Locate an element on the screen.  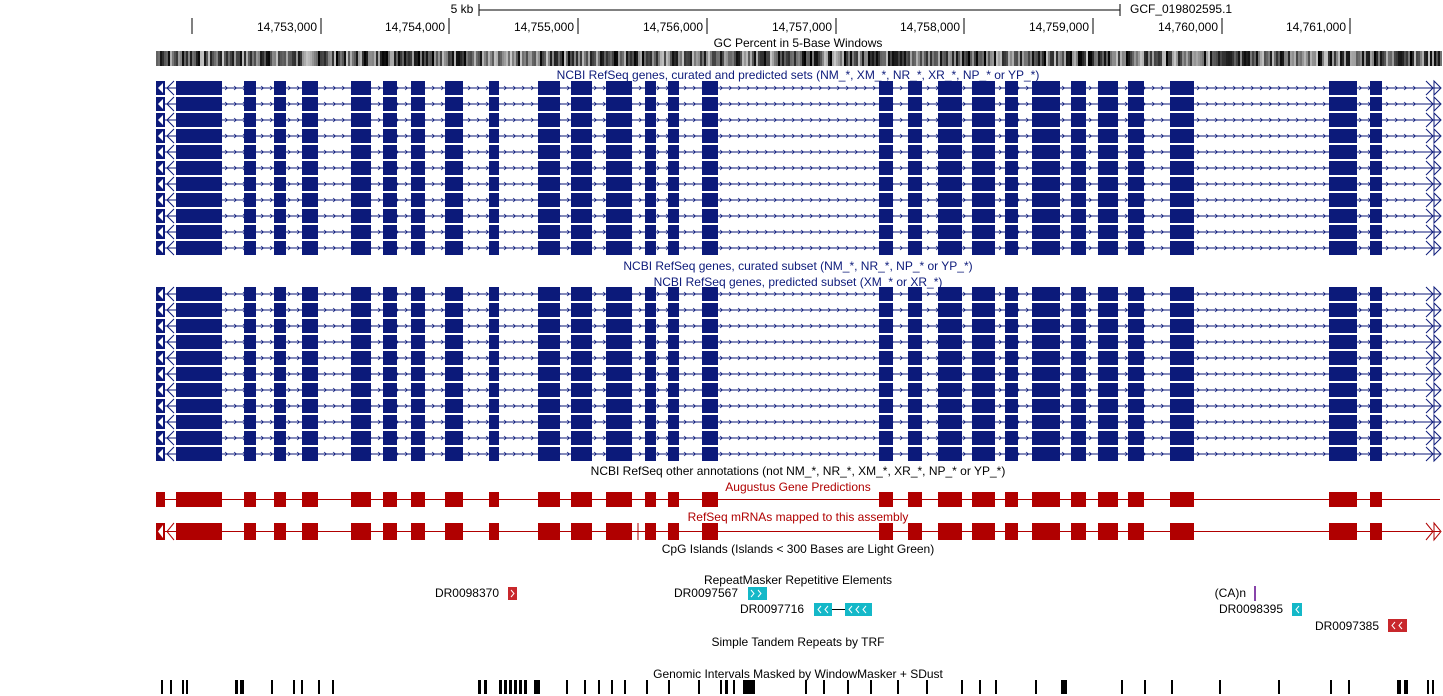
repeat-feature-dr0098370 is located at coordinates (512, 593).